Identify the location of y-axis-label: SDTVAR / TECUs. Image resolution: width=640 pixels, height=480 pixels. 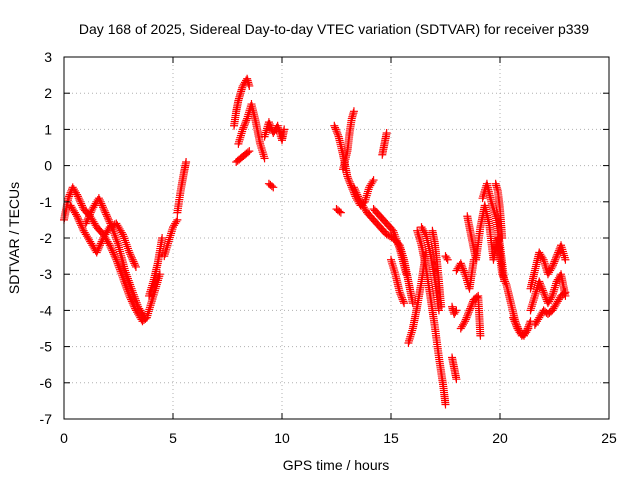
(14, 238).